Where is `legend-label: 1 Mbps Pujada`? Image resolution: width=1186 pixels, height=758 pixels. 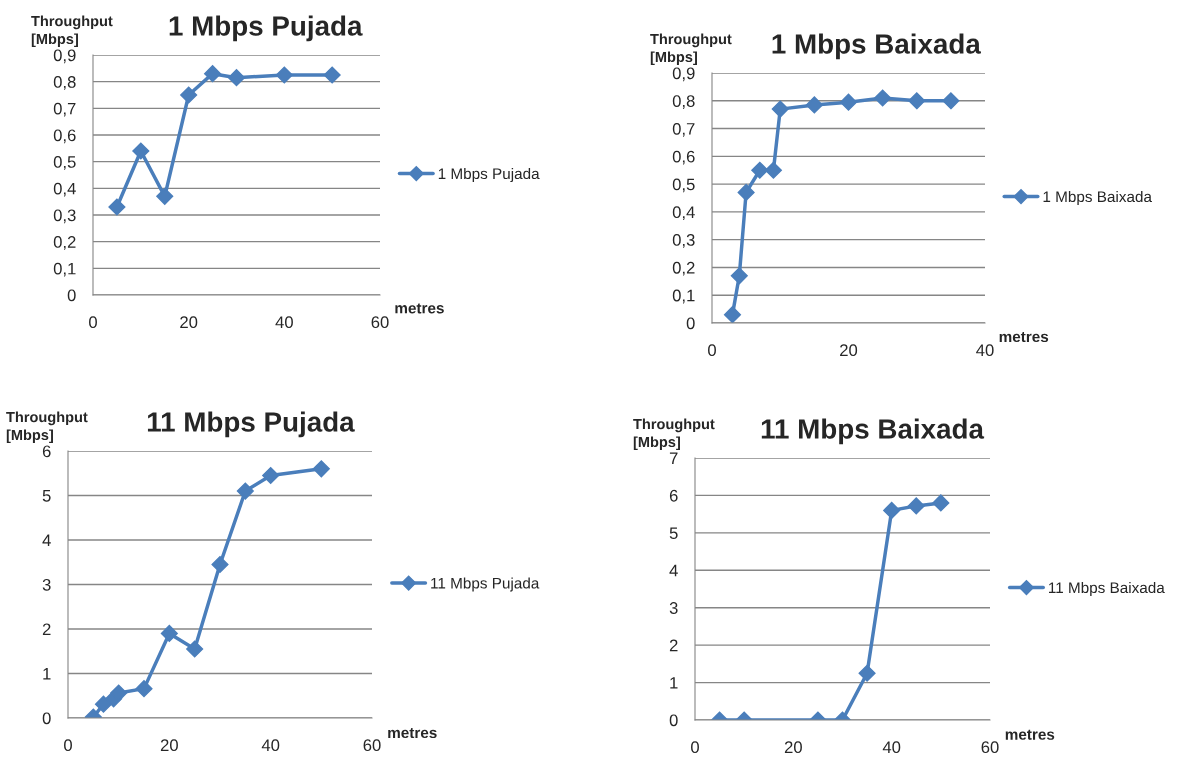 legend-label: 1 Mbps Pujada is located at coordinates (489, 175).